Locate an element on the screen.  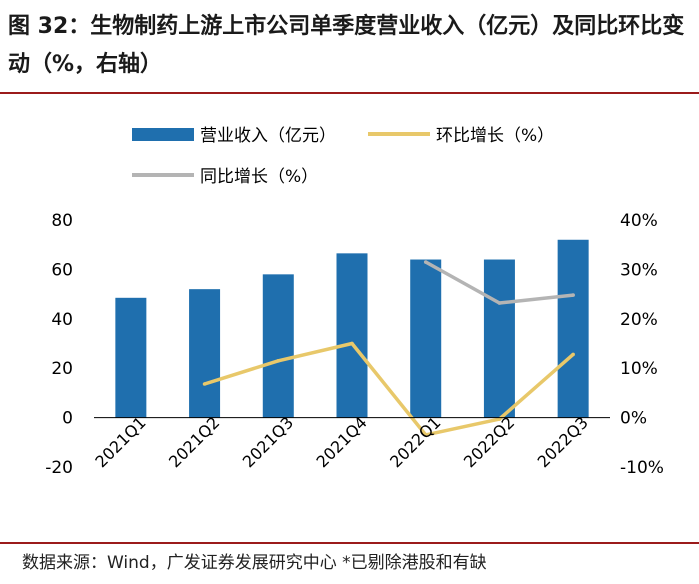
legend-label-revenue: 营业收入（亿元） is located at coordinates (268, 136).